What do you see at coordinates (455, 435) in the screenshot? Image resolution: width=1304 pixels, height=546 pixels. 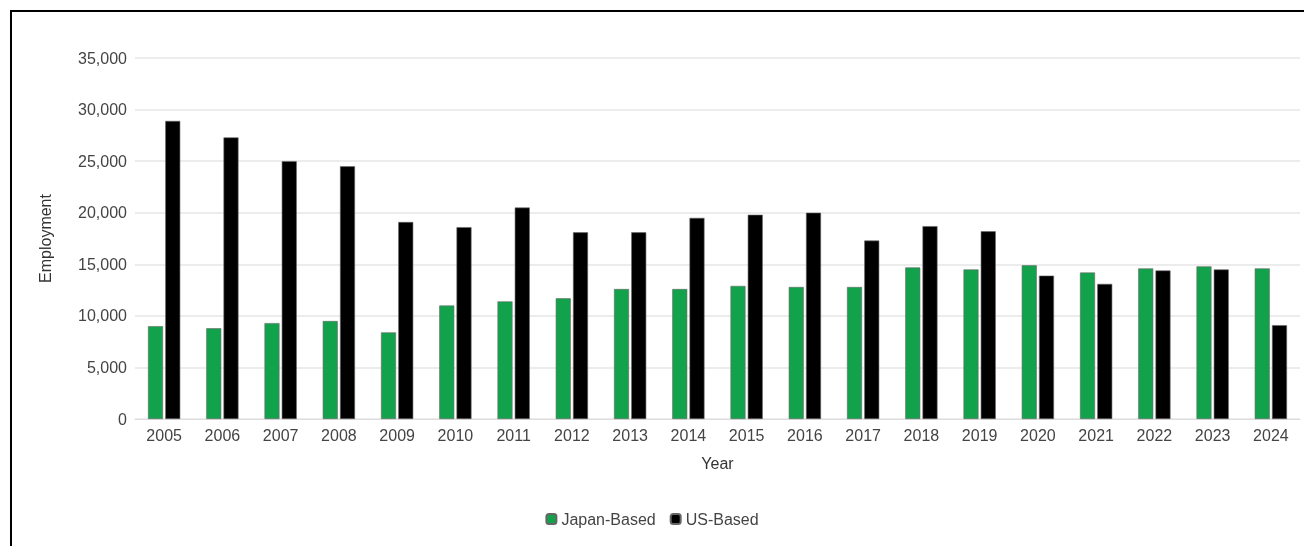 I see `x-tick-label: 2010` at bounding box center [455, 435].